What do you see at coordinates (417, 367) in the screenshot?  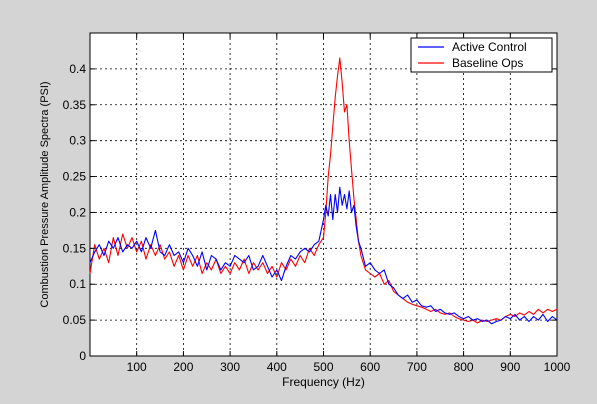 I see `x-tick-label: 700` at bounding box center [417, 367].